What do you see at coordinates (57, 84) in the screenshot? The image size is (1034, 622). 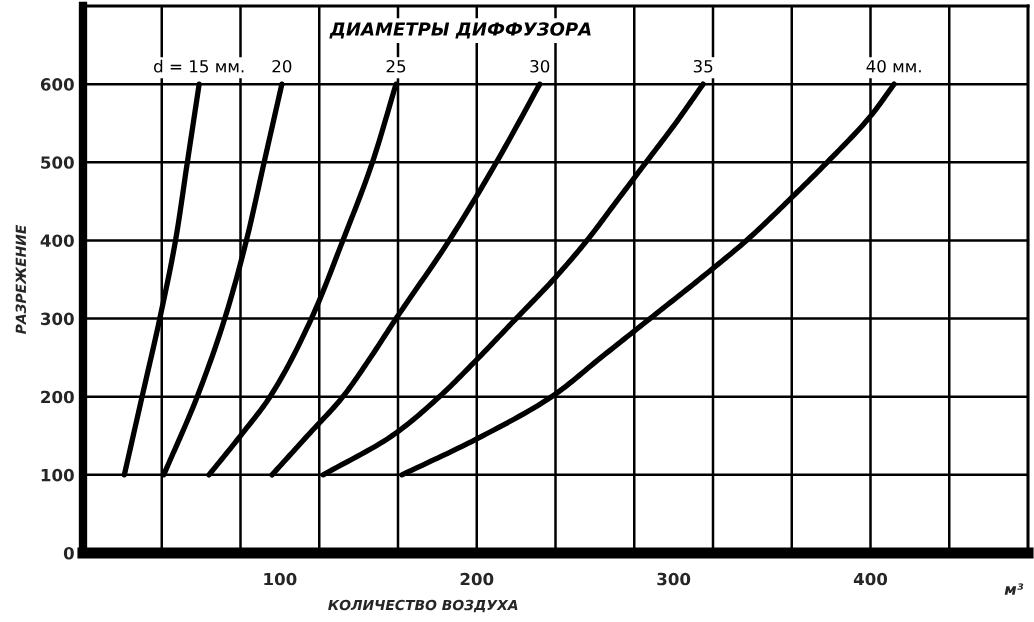 I see `y-tick-label: 600` at bounding box center [57, 84].